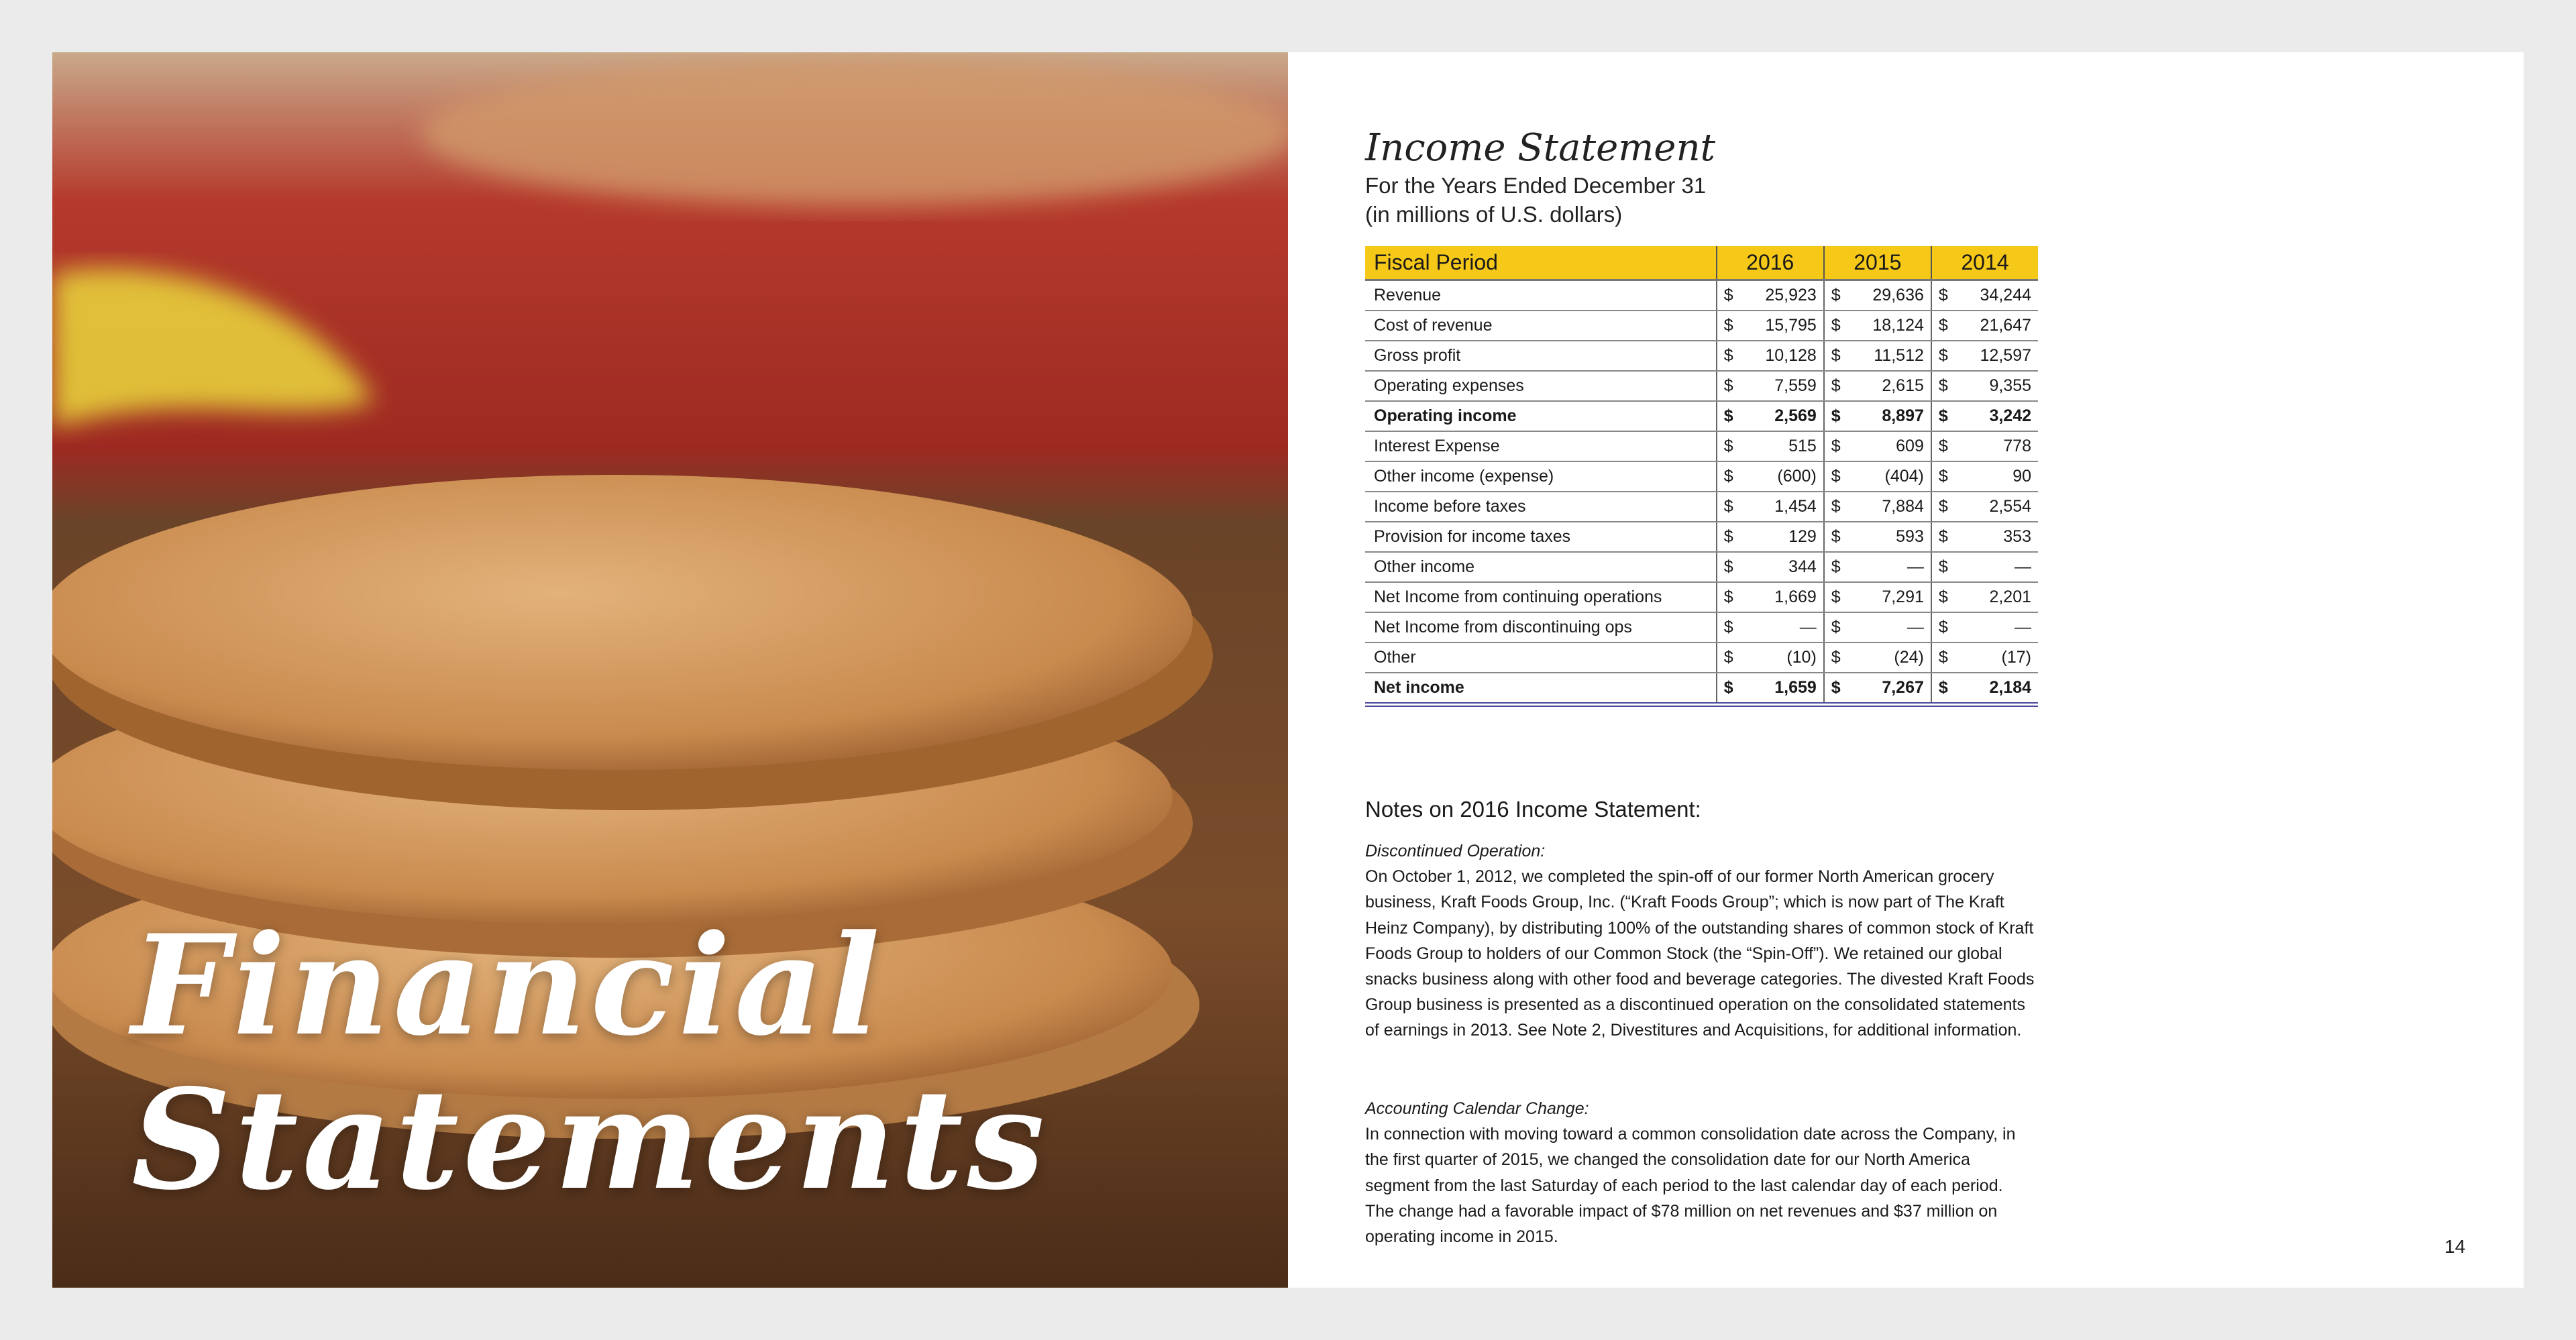  I want to click on row-value-cell: $2,615, so click(1877, 386).